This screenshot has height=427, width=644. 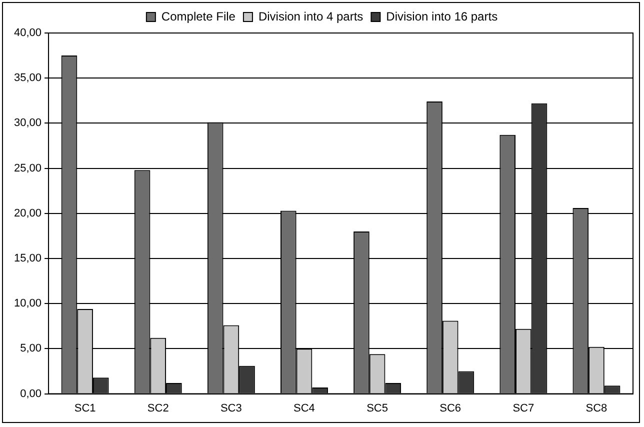 What do you see at coordinates (85, 408) in the screenshot?
I see `x-tick-label: SC1` at bounding box center [85, 408].